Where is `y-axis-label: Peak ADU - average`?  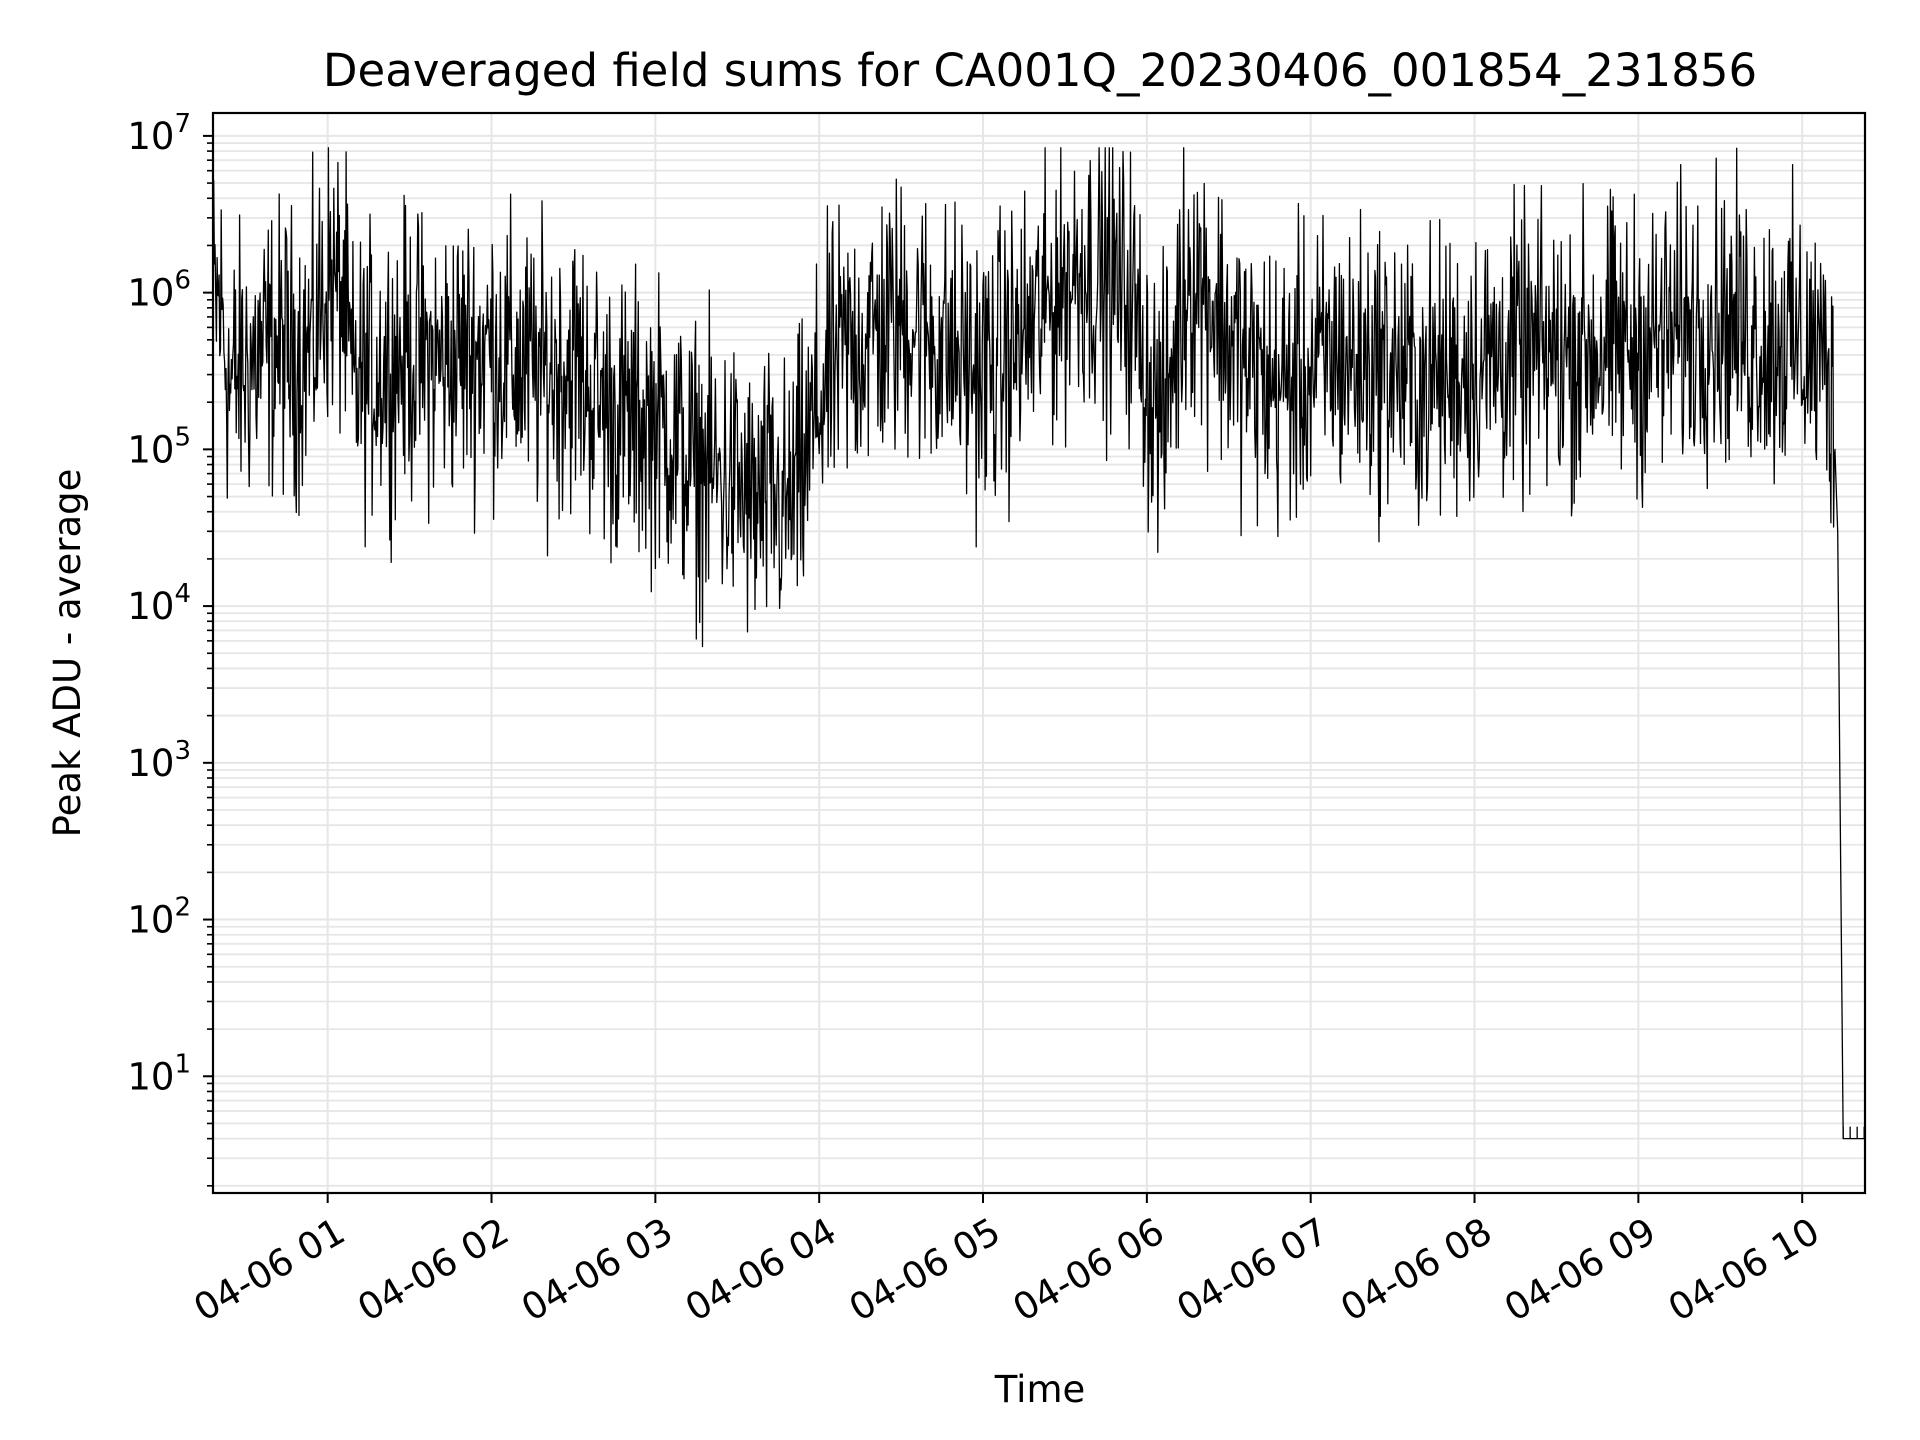
y-axis-label: Peak ADU - average is located at coordinates (67, 653).